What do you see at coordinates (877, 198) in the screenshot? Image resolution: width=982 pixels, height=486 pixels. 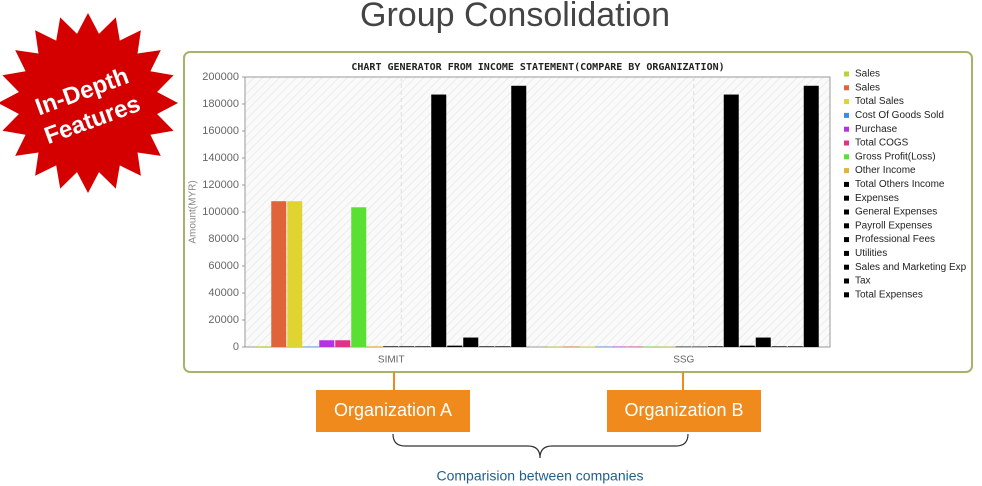 I see `legend-label: Expenses` at bounding box center [877, 198].